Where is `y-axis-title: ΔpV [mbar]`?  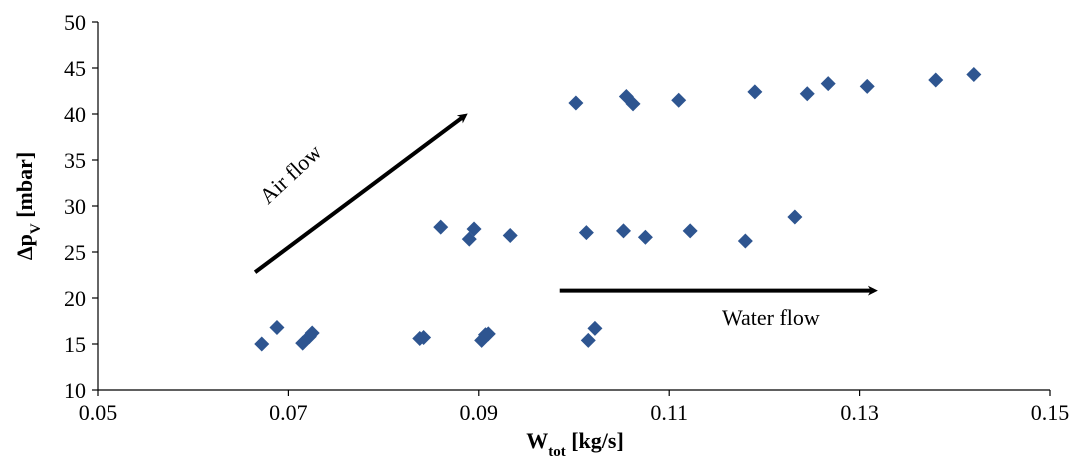
y-axis-title: ΔpV [mbar] is located at coordinates (28, 206).